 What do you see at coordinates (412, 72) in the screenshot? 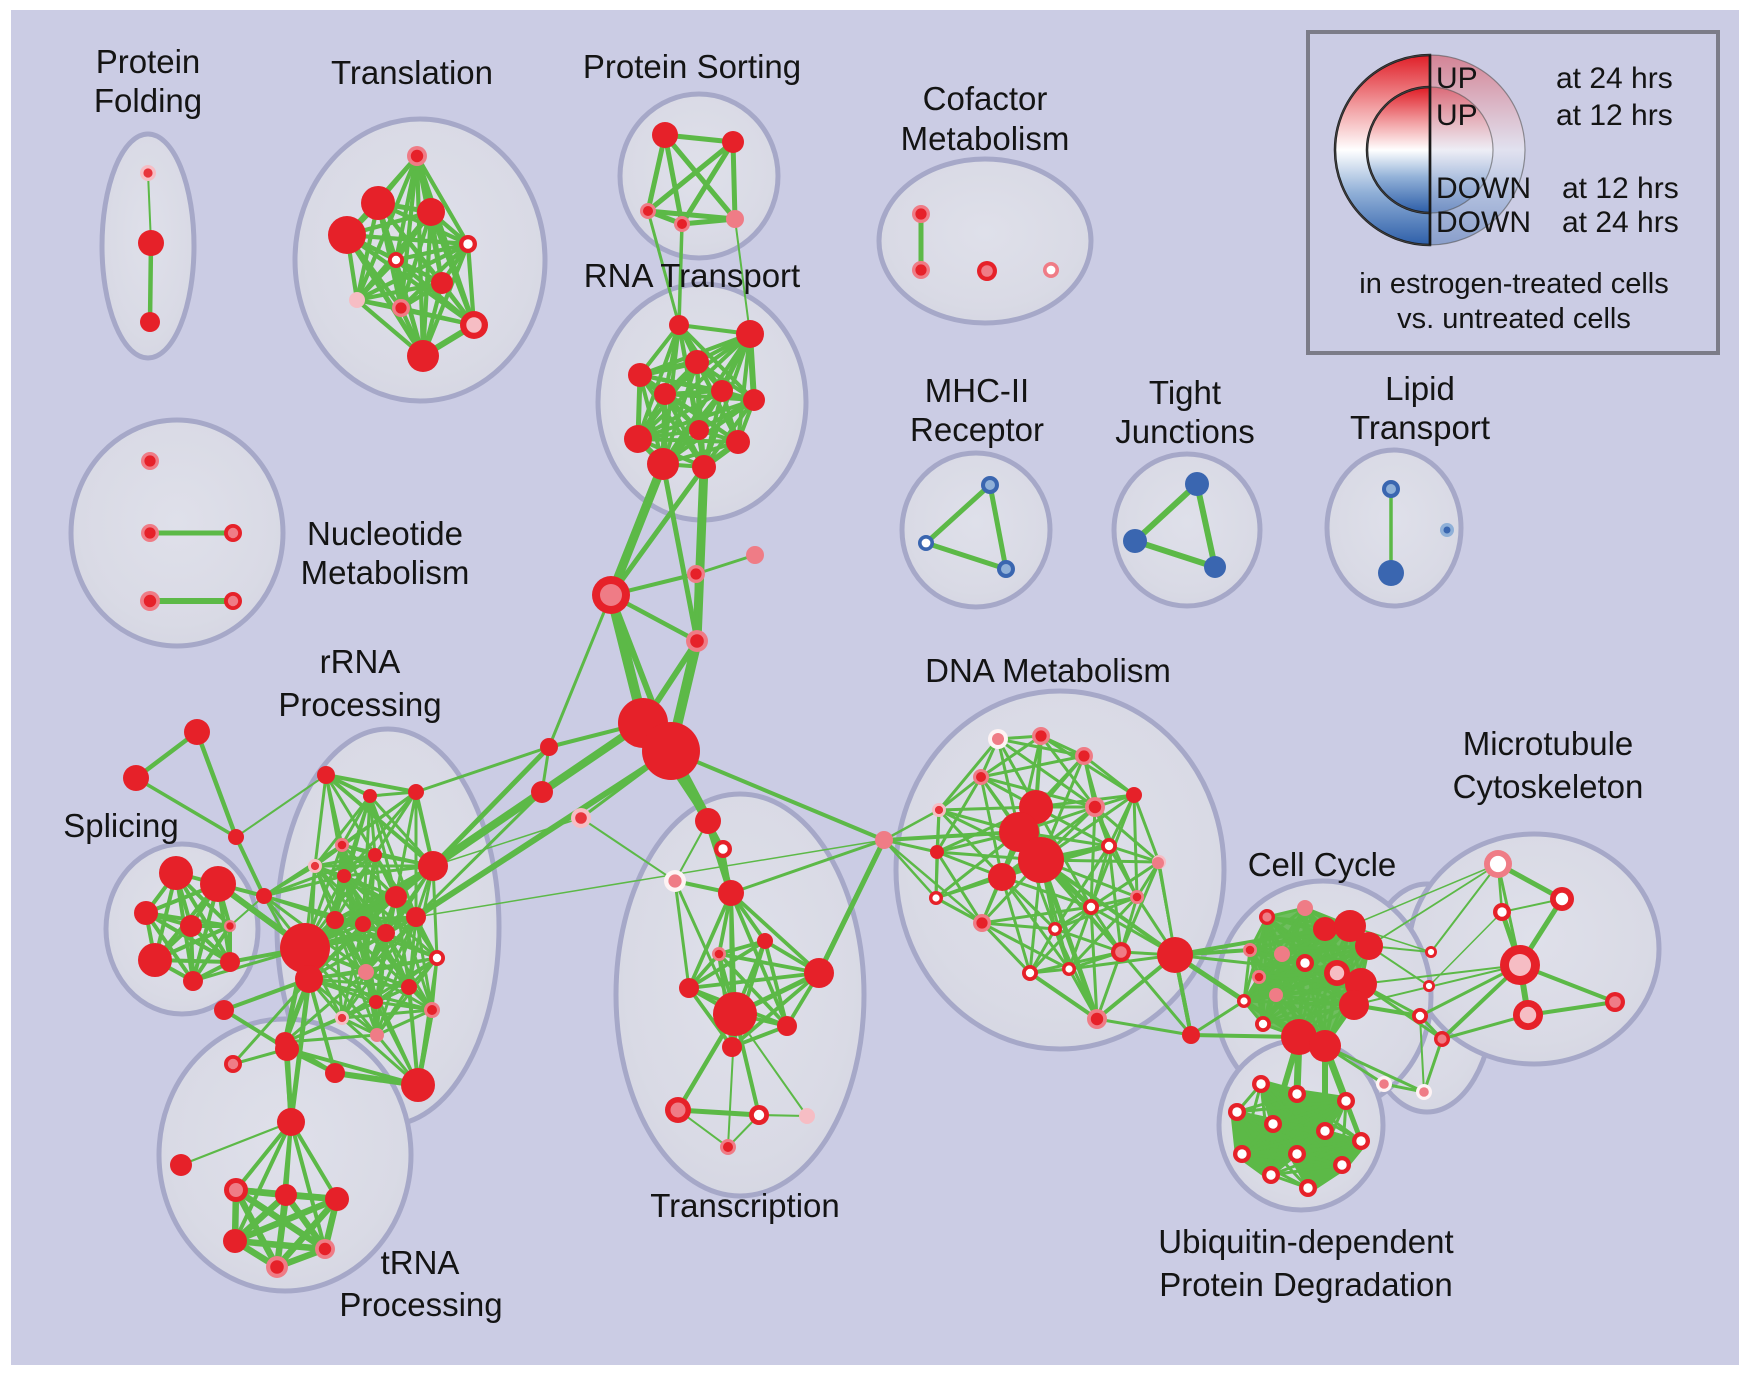
I see `svg-text: Translation` at bounding box center [412, 72].